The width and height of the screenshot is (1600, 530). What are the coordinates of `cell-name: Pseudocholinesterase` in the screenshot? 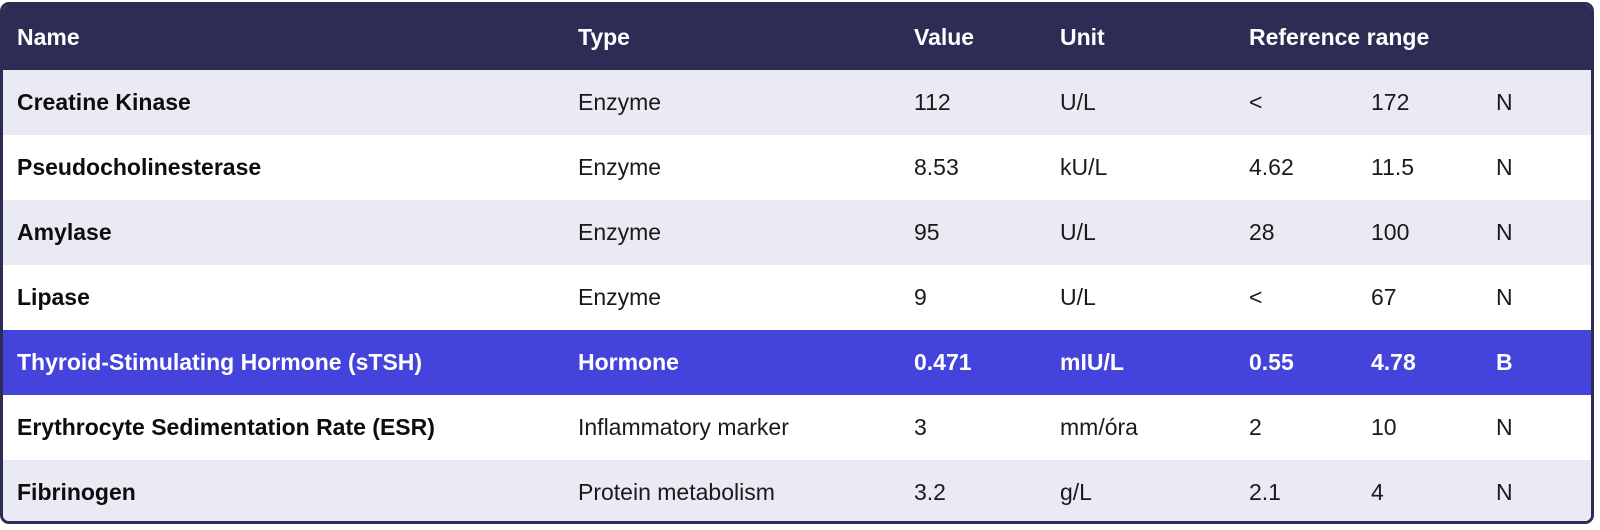 It's located at (139, 167).